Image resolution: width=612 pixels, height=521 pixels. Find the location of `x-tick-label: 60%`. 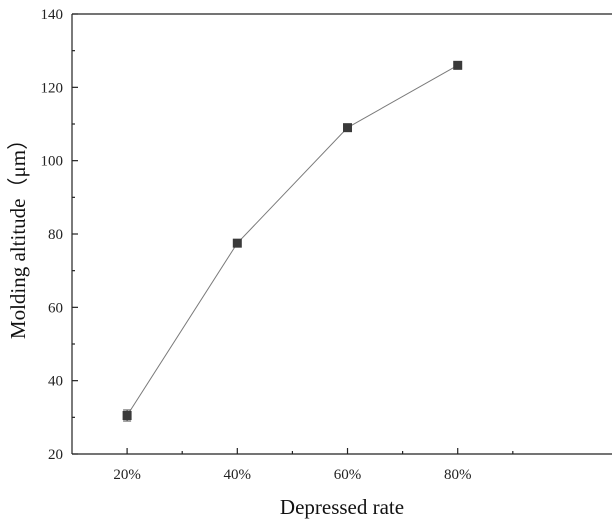

x-tick-label: 60% is located at coordinates (348, 475).